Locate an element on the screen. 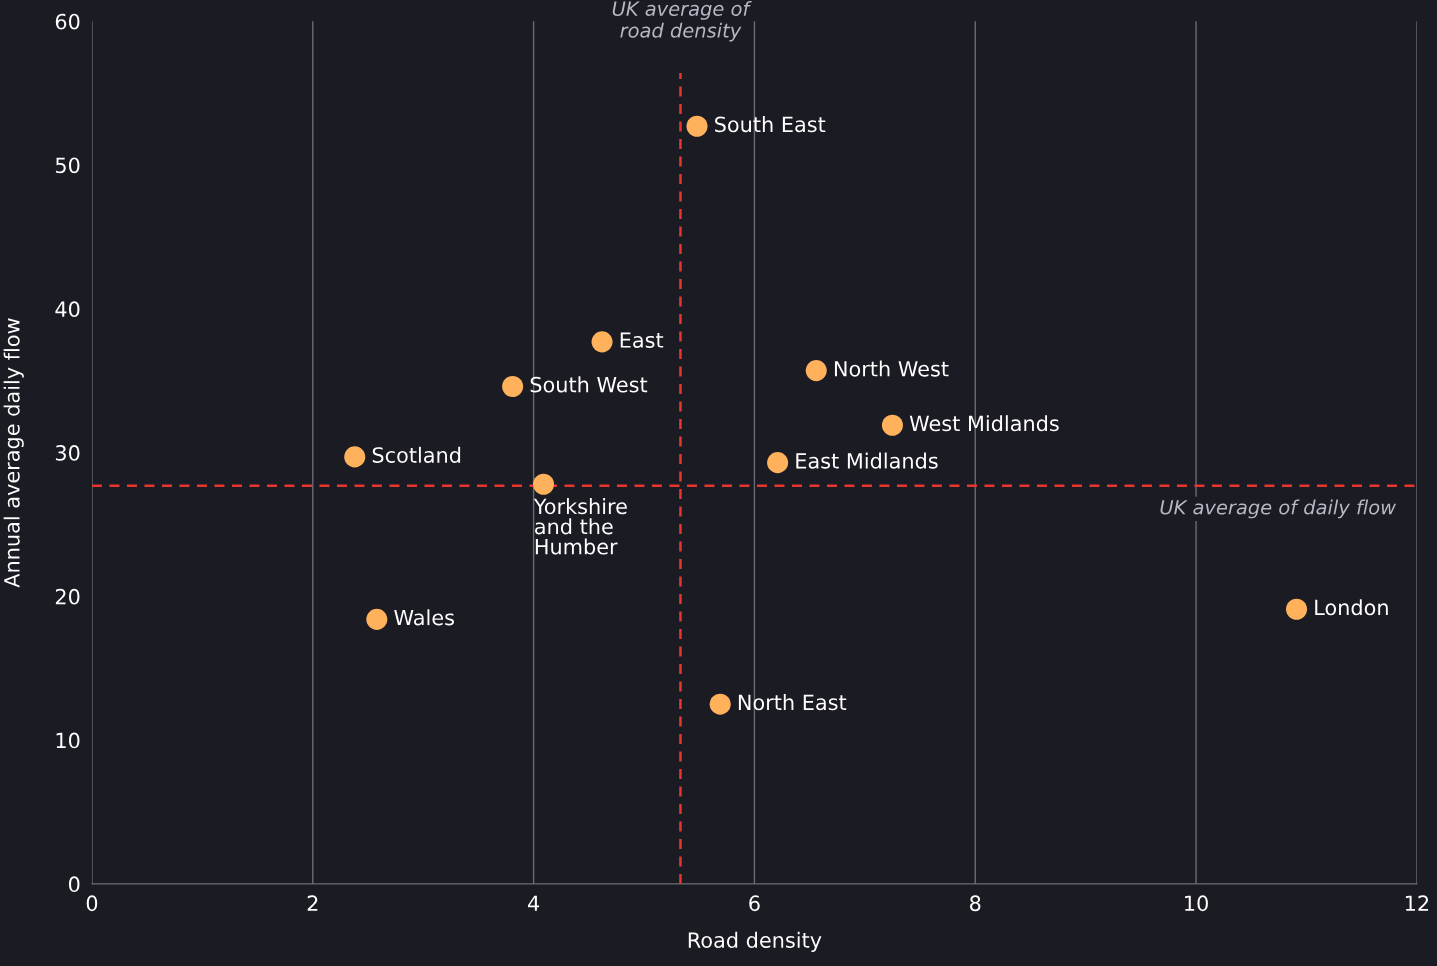  x-tick-label: 6 is located at coordinates (754, 903).